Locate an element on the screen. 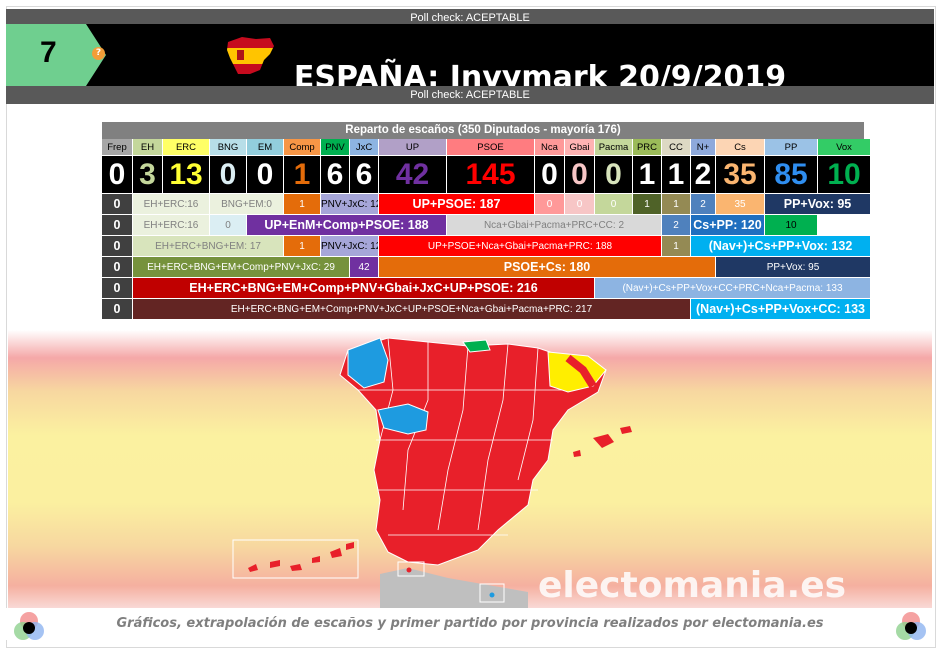 This screenshot has width=940, height=650. party-header: Pacma is located at coordinates (614, 147).